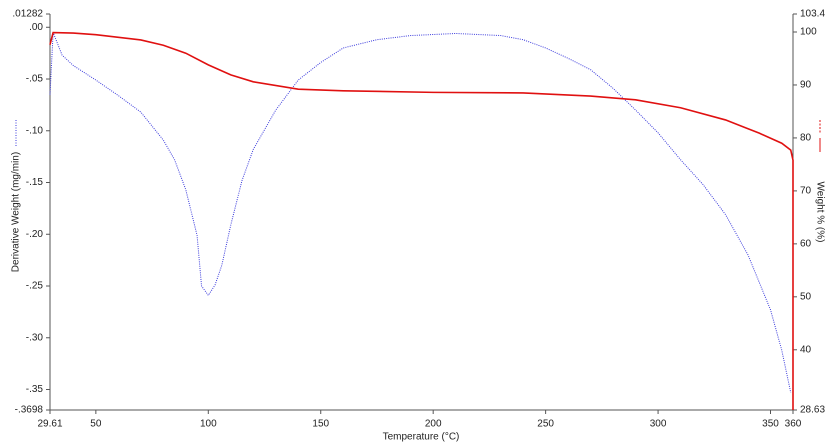  Describe the element at coordinates (35, 130) in the screenshot. I see `y-tick-label: -.10` at that location.